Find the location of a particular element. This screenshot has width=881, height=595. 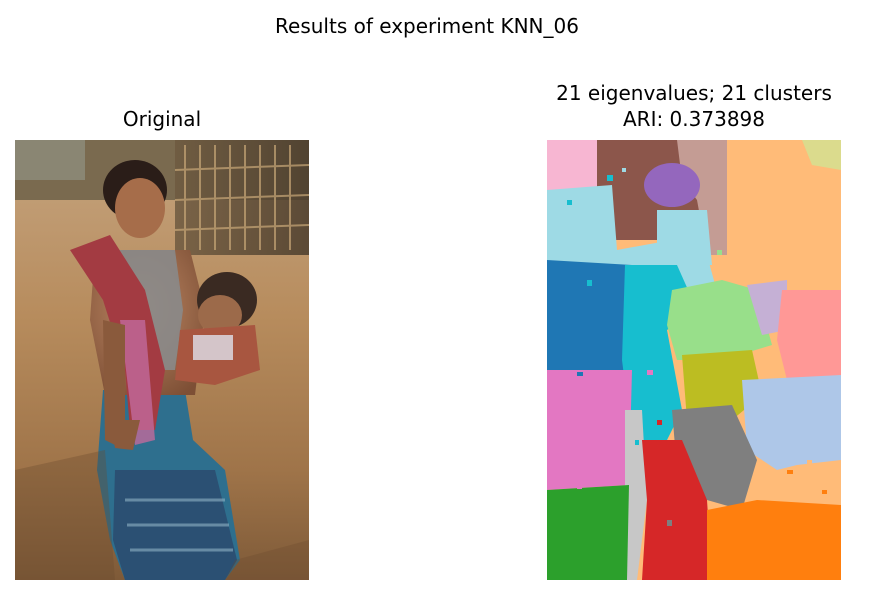

cluster-region-salmon is located at coordinates (809, 335).